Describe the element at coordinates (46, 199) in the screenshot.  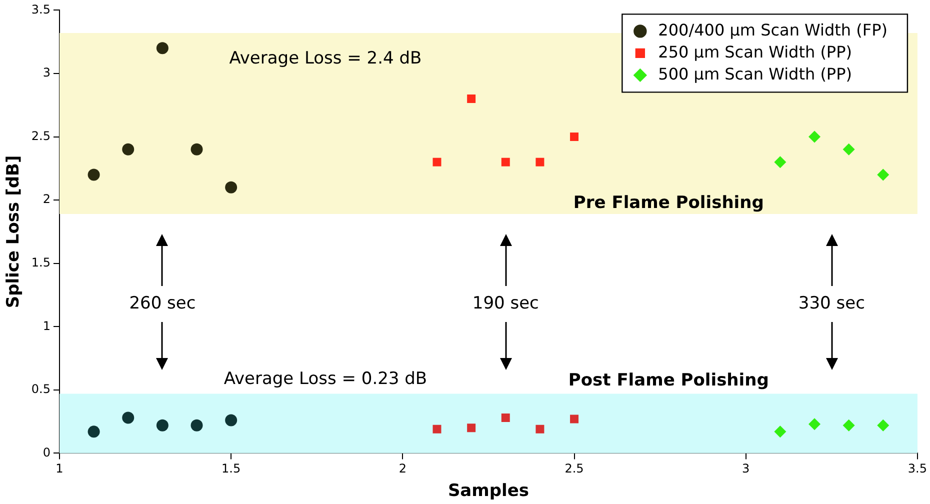
I see `y-tick-label: 2` at that location.